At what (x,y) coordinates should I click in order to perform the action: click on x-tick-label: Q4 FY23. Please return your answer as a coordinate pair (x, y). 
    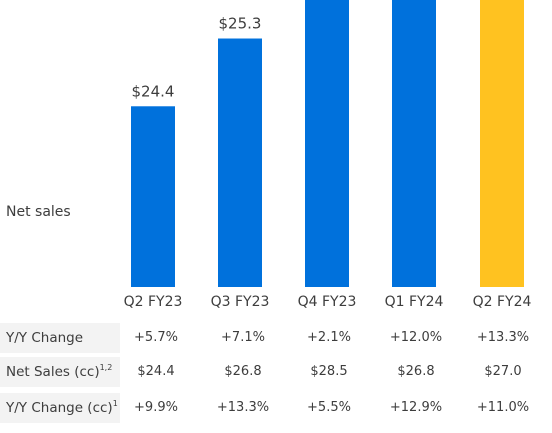
    Looking at the image, I should click on (327, 302).